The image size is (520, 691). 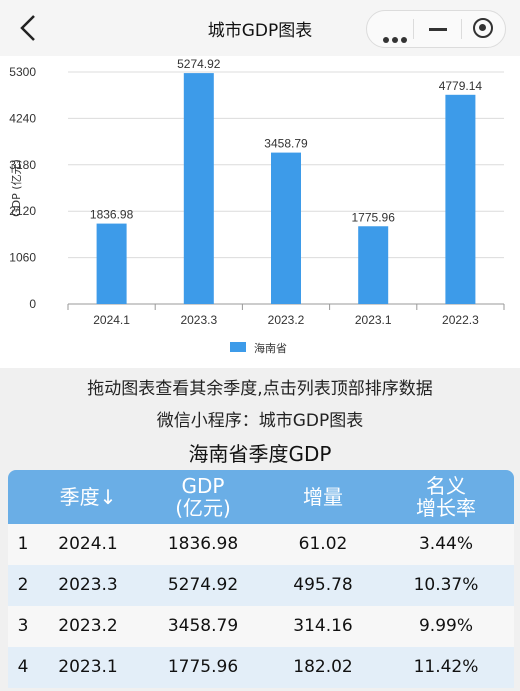 I want to click on miniprogram-name-text: 微信小程序：城市GDP图表, so click(x=260, y=421).